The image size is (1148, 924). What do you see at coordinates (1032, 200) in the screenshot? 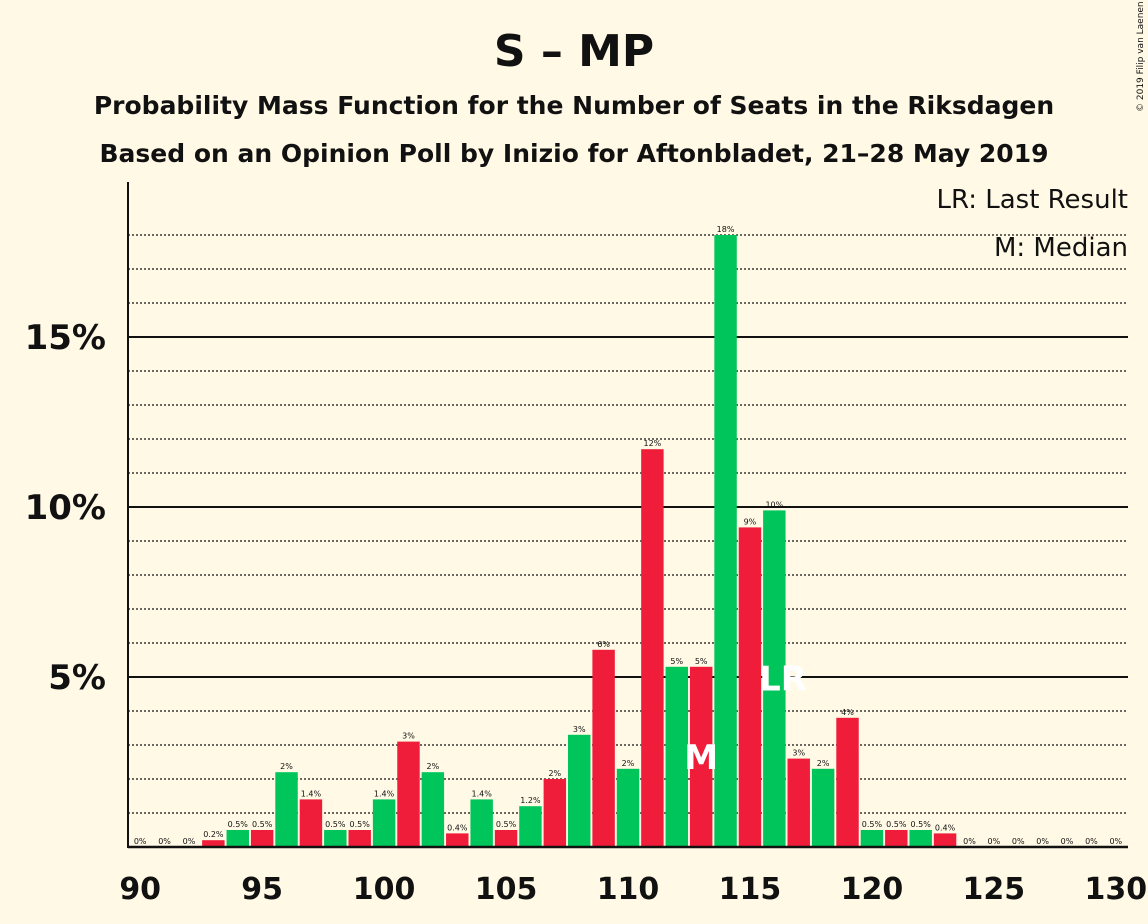
I see `legend-last-result: LR: Last Result` at bounding box center [1032, 200].